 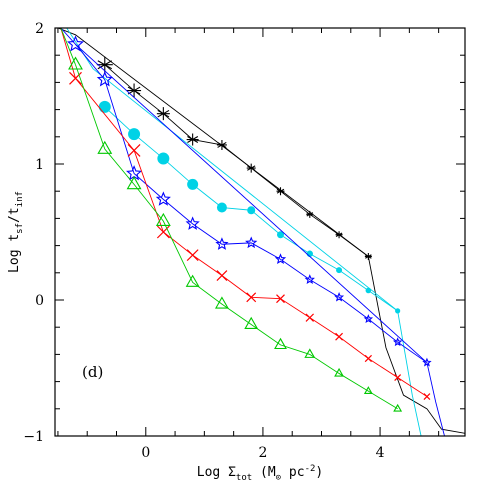 What do you see at coordinates (268, 472) in the screenshot?
I see `x-axis-title-units-open: (M` at bounding box center [268, 472].